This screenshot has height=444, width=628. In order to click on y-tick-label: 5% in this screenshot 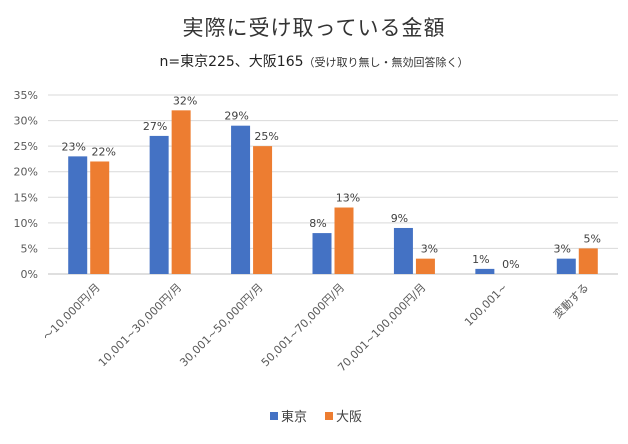, I will do `click(29, 248)`.